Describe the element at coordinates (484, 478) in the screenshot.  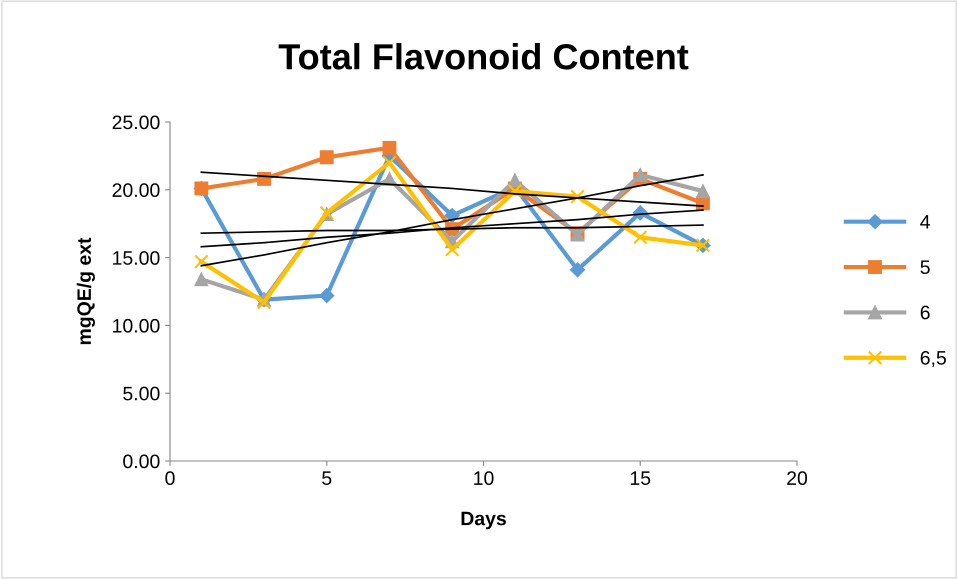
I see `x-tick-label: 10` at that location.